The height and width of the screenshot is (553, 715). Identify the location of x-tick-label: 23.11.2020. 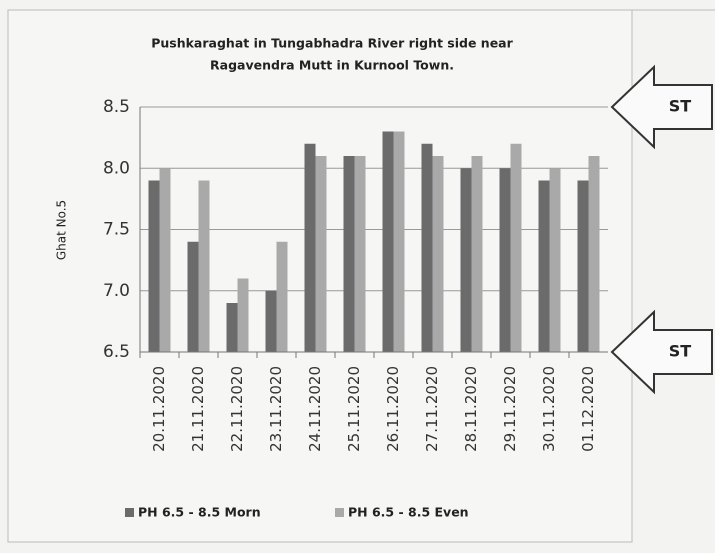
(276, 409).